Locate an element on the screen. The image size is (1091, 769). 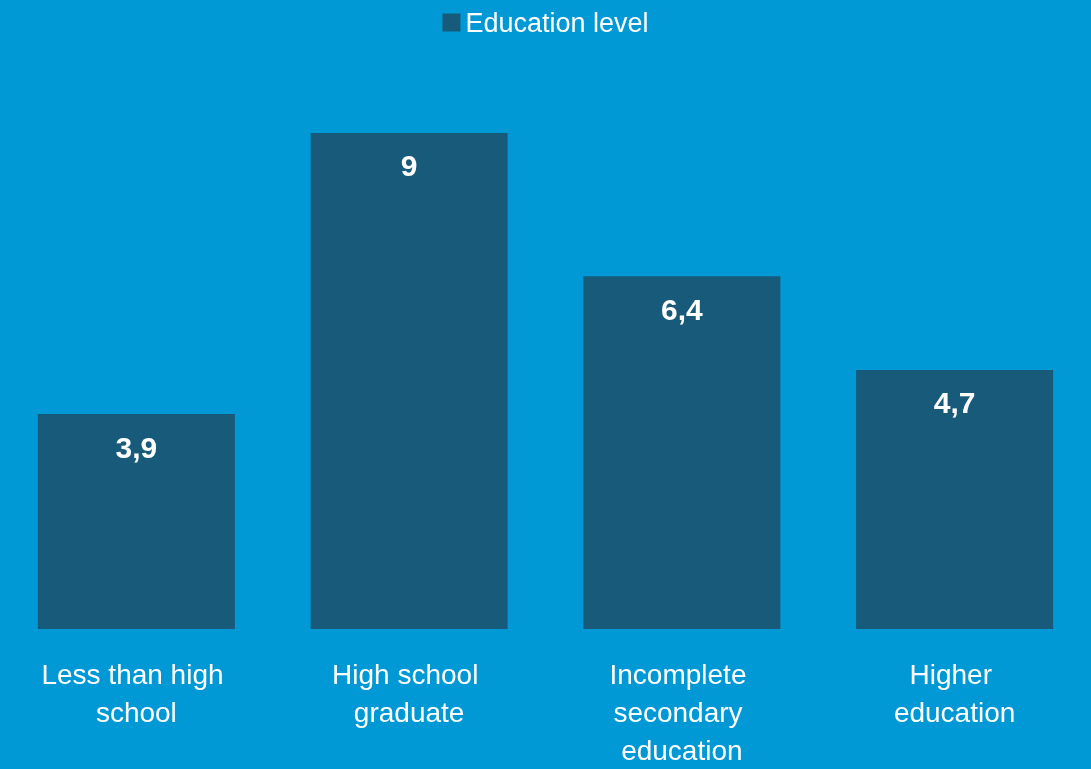
data-label: 4,7 is located at coordinates (954, 403).